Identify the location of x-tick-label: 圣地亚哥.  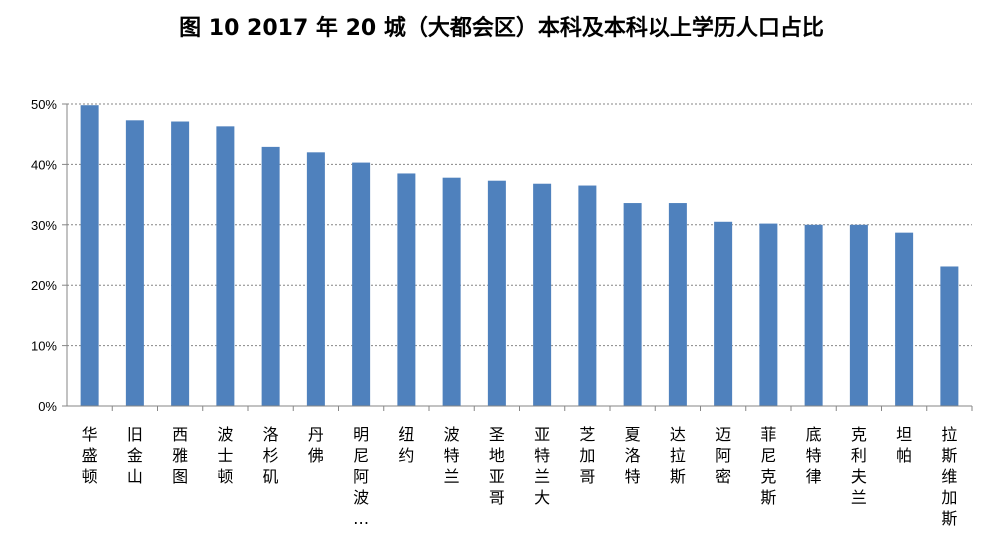
(497, 466).